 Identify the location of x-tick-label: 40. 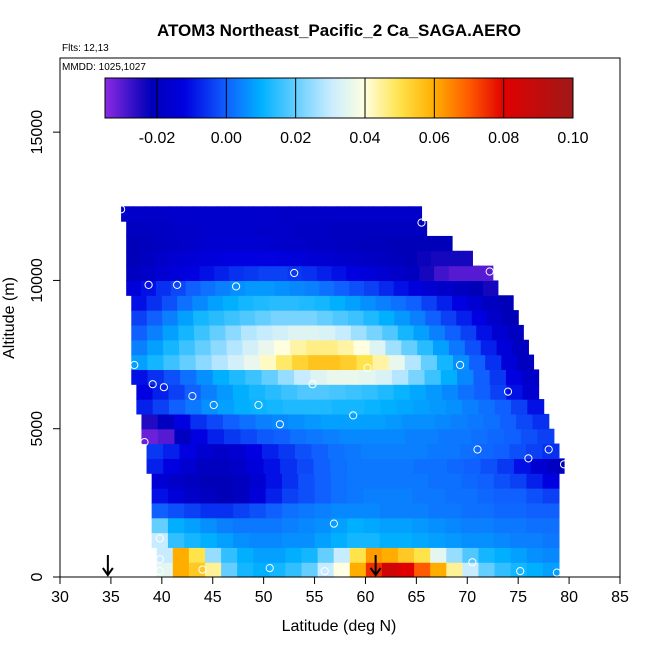
(162, 597).